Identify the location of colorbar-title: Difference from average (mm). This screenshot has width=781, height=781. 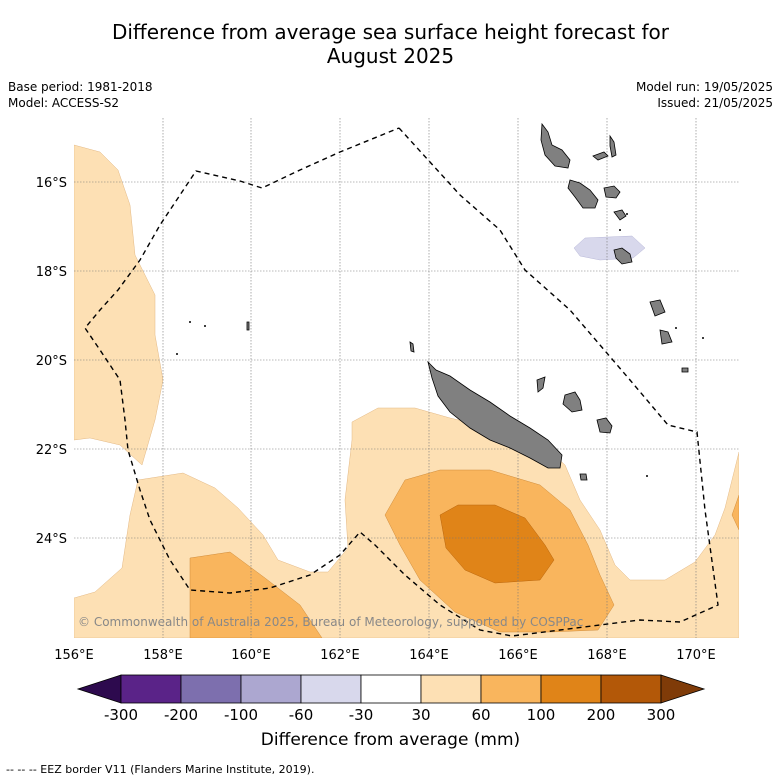
(390, 740).